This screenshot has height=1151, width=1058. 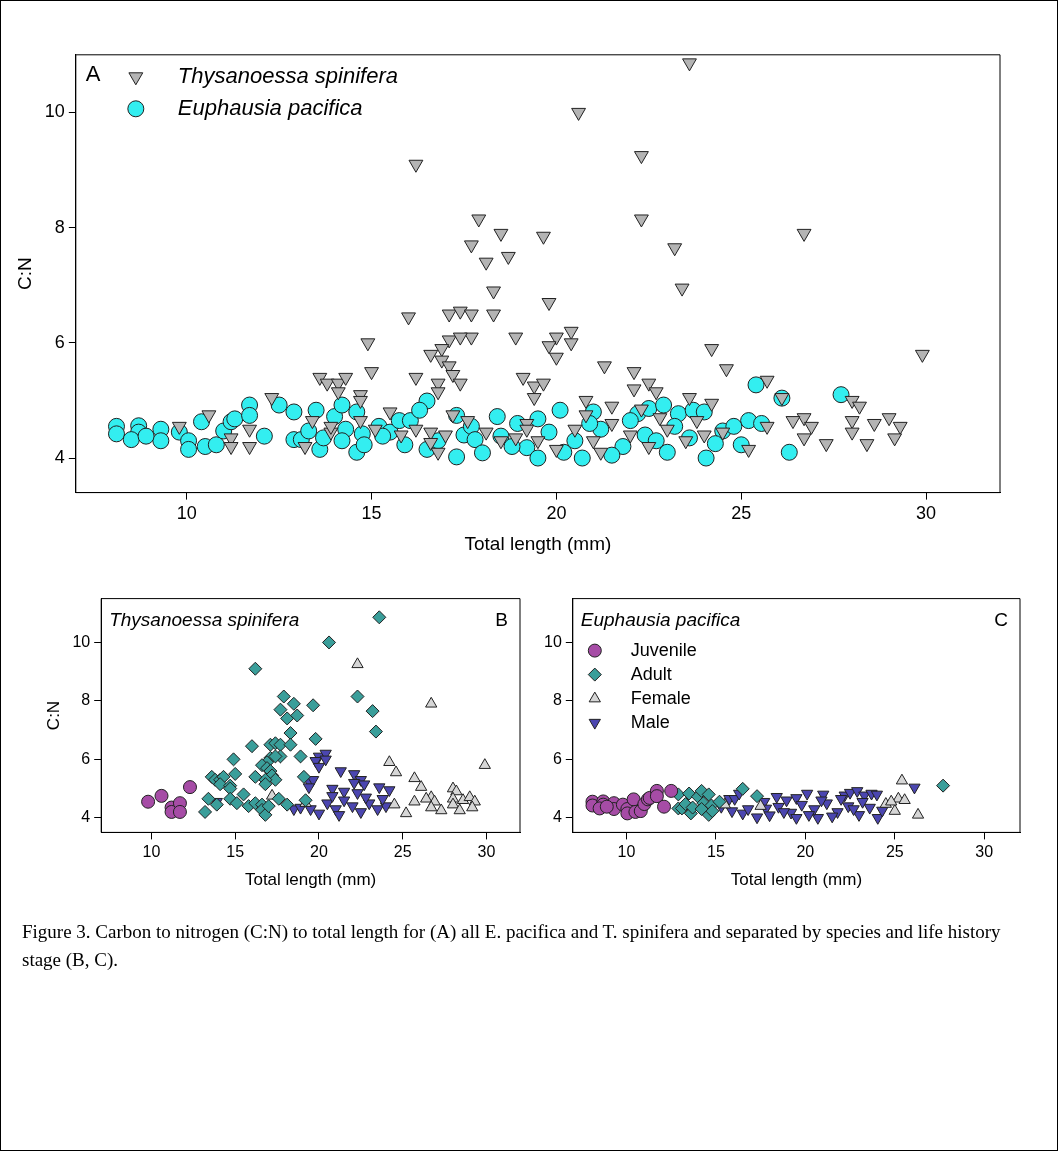 What do you see at coordinates (512, 946) in the screenshot?
I see `caption: Figure 3. Carbon to nitrogen (C:N) to total length for (A) all E. pacifica and T. spinifera and separated by species and life history stage (B, C).` at bounding box center [512, 946].